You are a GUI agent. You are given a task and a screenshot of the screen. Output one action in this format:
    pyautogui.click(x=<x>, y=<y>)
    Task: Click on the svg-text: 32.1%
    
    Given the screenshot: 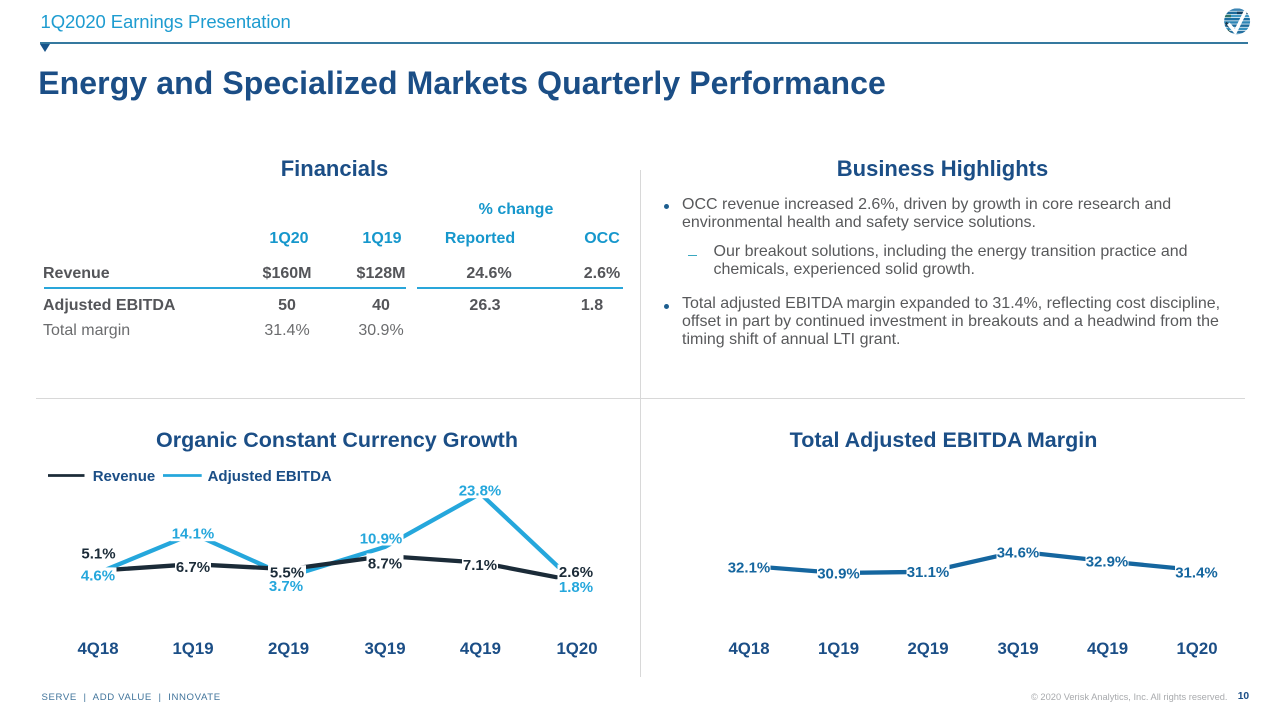 What is the action you would take?
    pyautogui.click(x=749, y=568)
    